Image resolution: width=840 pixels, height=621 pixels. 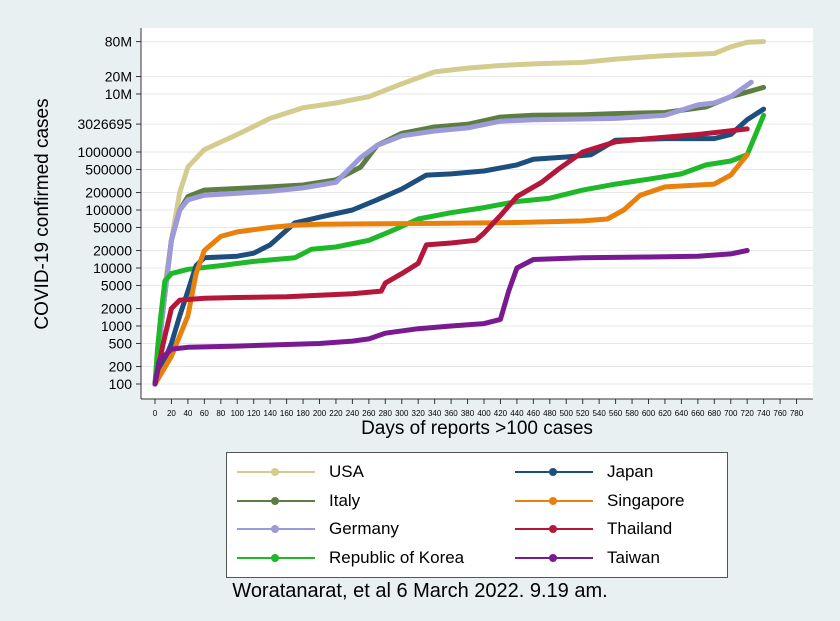 What do you see at coordinates (451, 413) in the screenshot?
I see `x-tick-label: 360` at bounding box center [451, 413].